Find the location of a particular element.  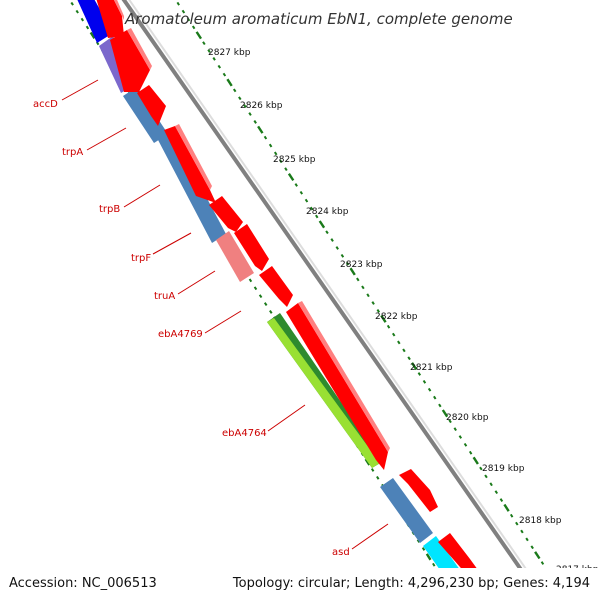

gene-label-ebA4764: ebA4764 is located at coordinates (244, 433).